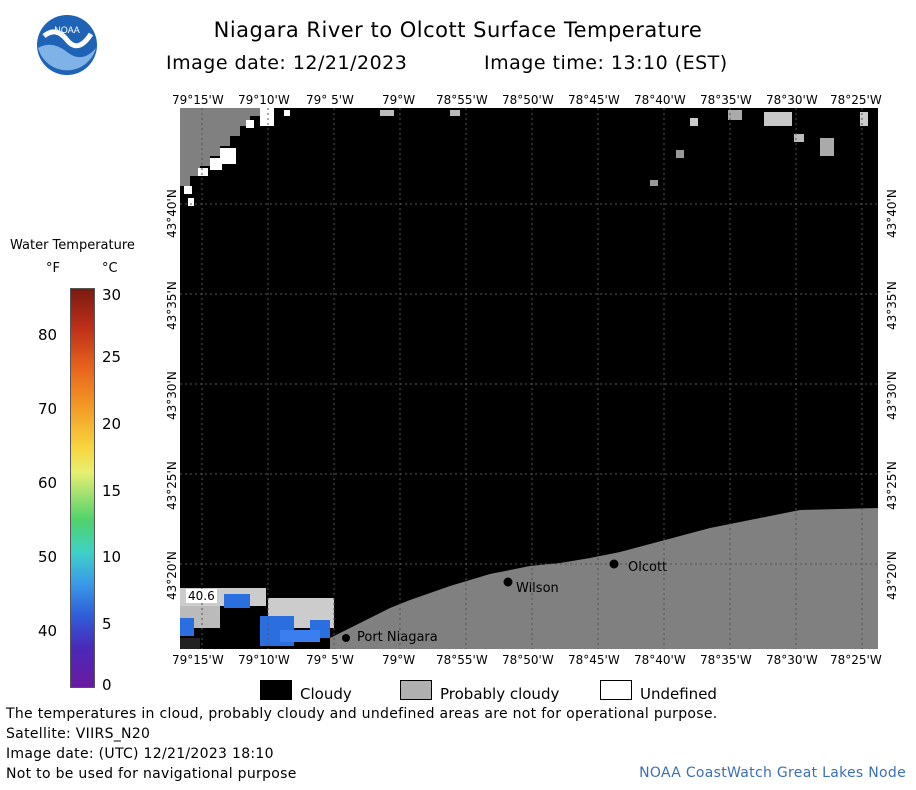  What do you see at coordinates (48, 335) in the screenshot?
I see `scale-f-tick: 80` at bounding box center [48, 335].